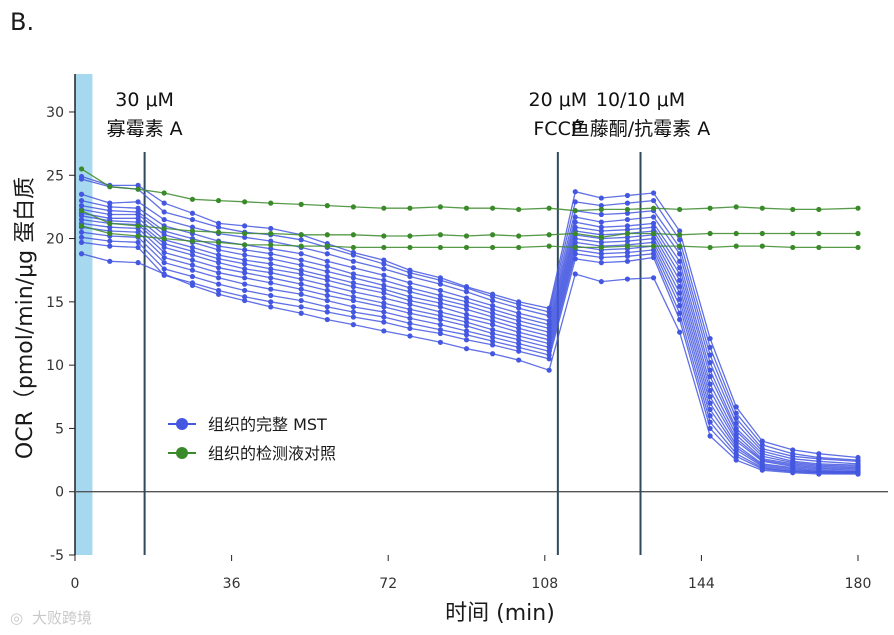 Image resolution: width=894 pixels, height=635 pixels. I want to click on x-tick-label: 180, so click(858, 584).